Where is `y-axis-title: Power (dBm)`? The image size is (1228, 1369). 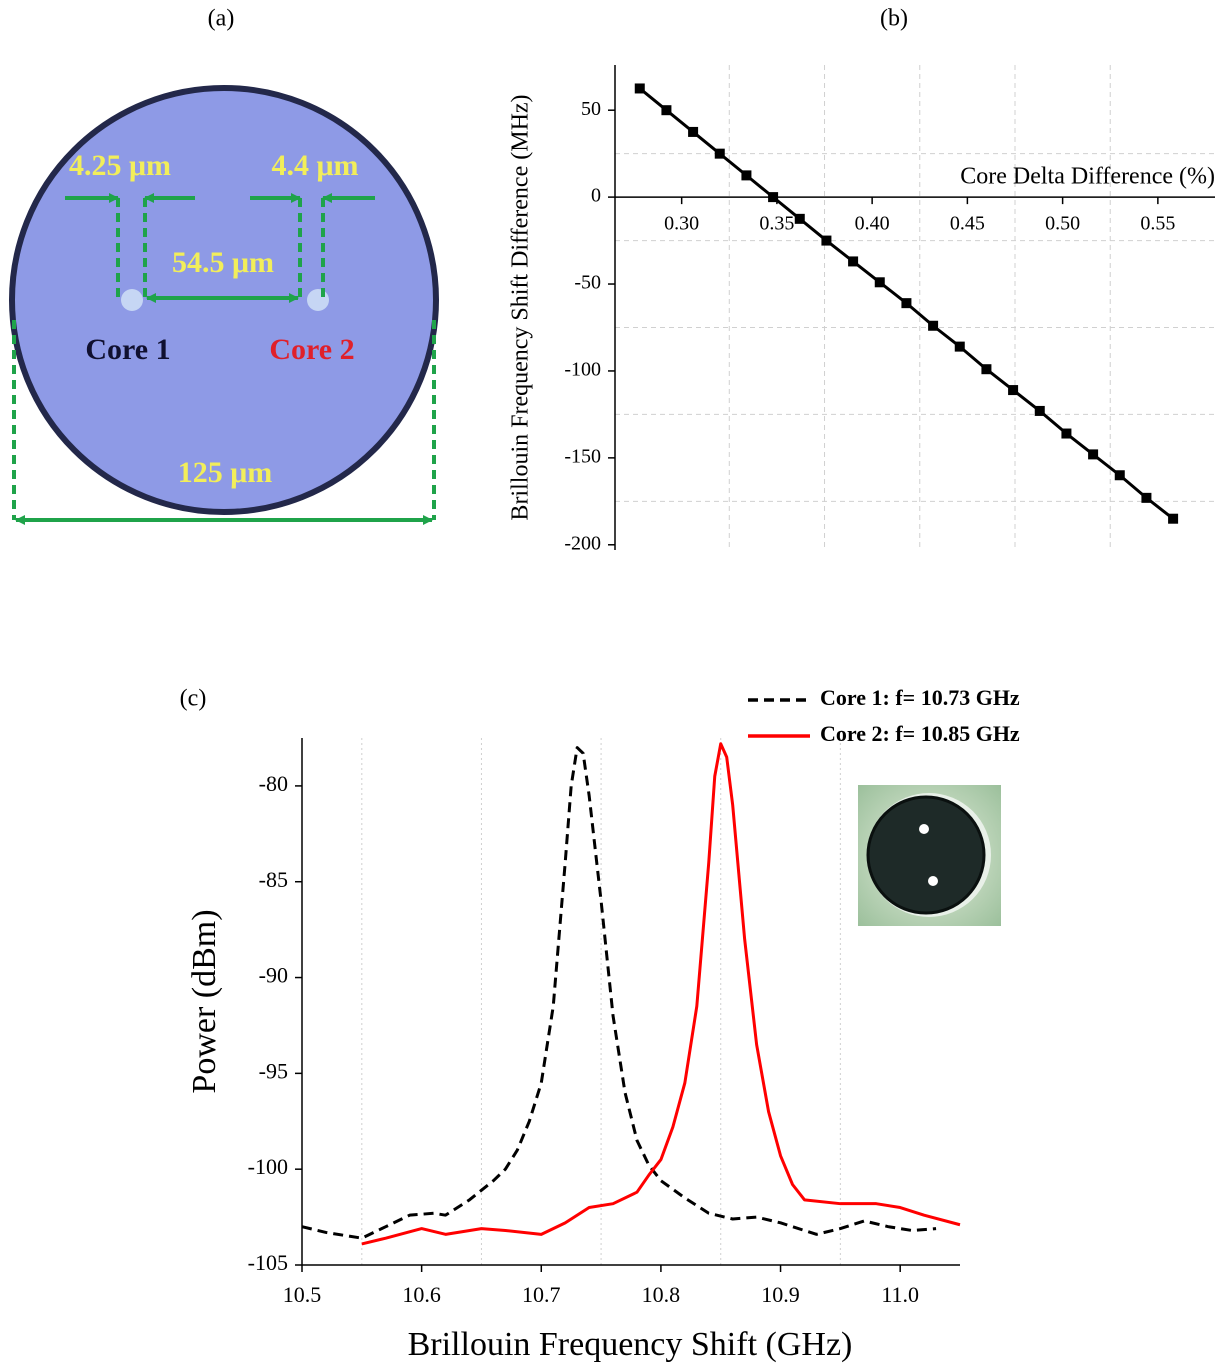 y-axis-title: Power (dBm) is located at coordinates (204, 1001).